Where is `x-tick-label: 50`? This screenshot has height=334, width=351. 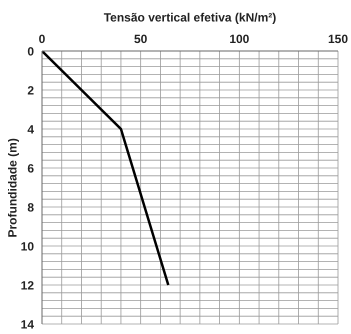 x-tick-label: 50 is located at coordinates (141, 39).